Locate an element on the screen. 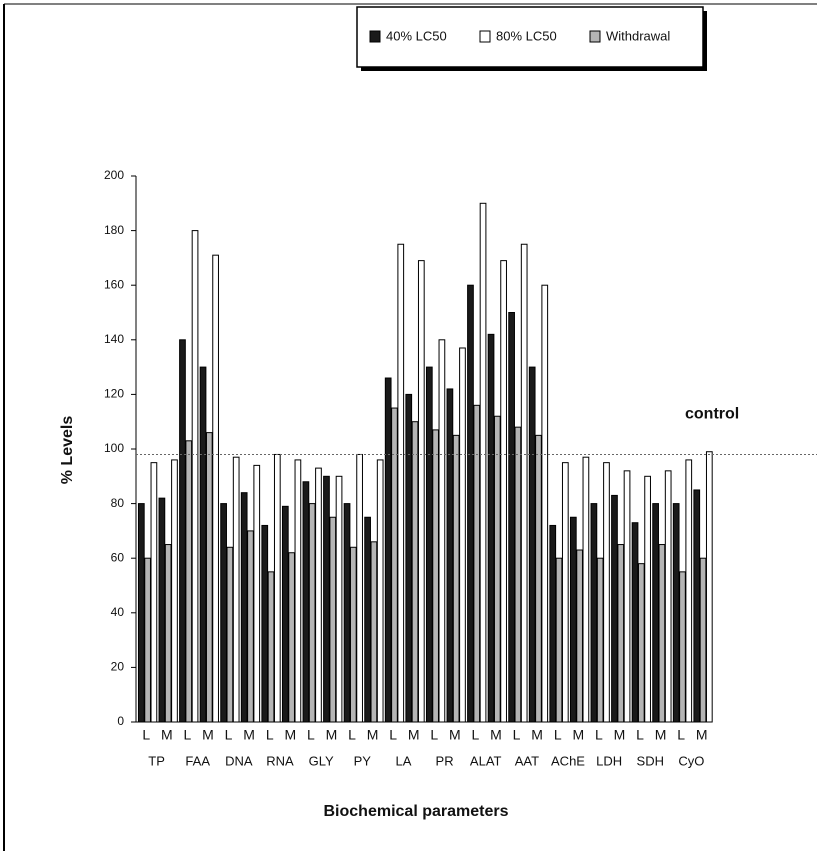 This screenshot has height=851, width=817. legend-label: 40% LC50 is located at coordinates (416, 35).